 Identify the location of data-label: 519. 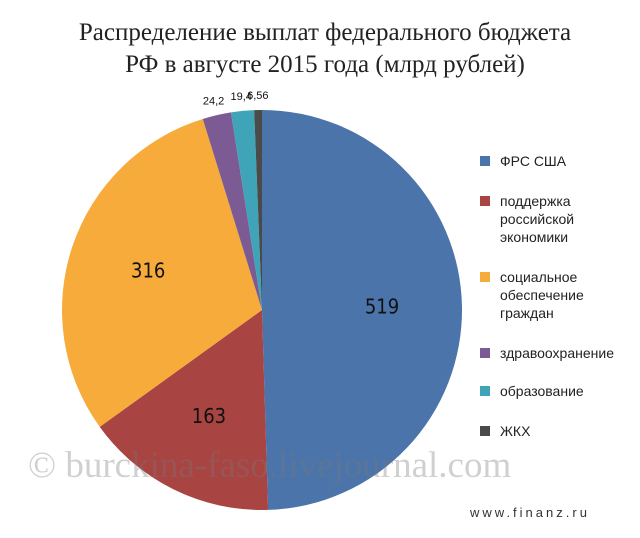
(382, 307).